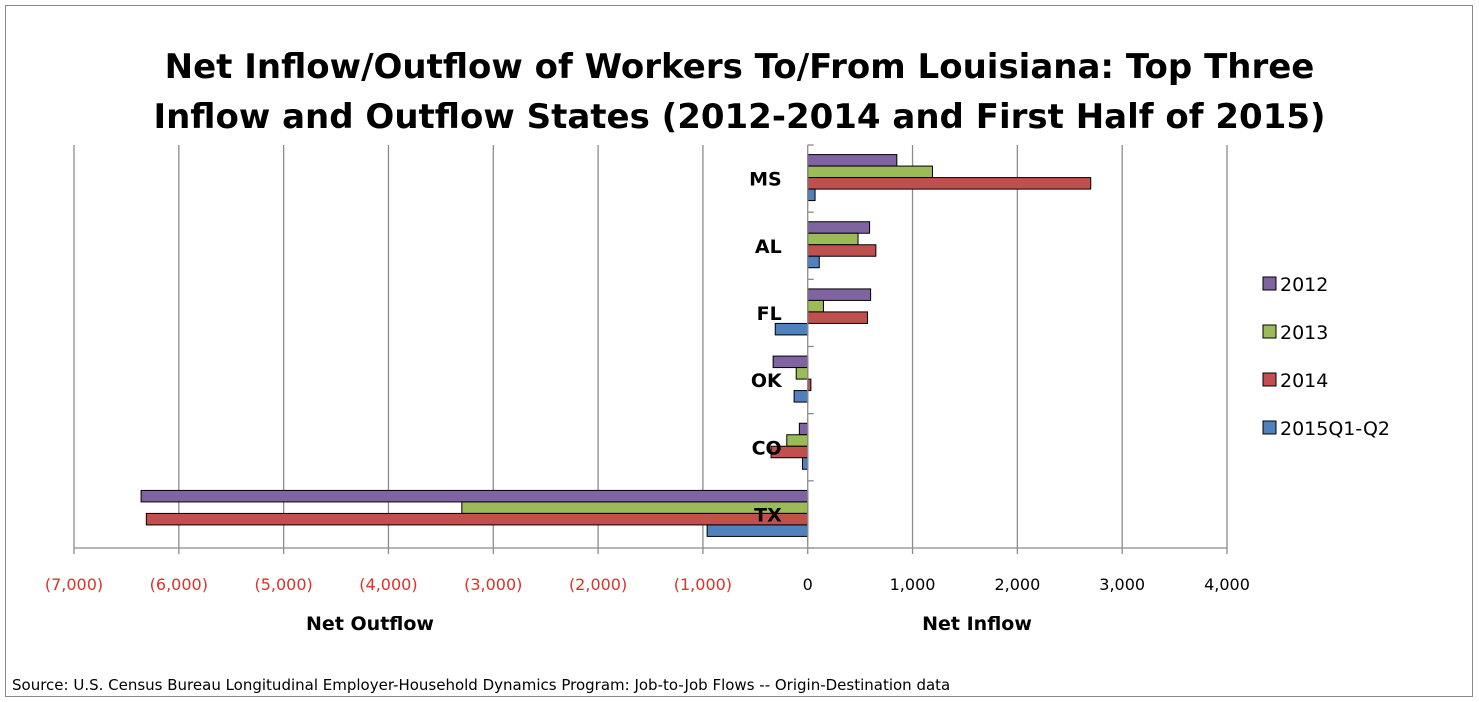  I want to click on legend-swatch-2013, so click(1269, 331).